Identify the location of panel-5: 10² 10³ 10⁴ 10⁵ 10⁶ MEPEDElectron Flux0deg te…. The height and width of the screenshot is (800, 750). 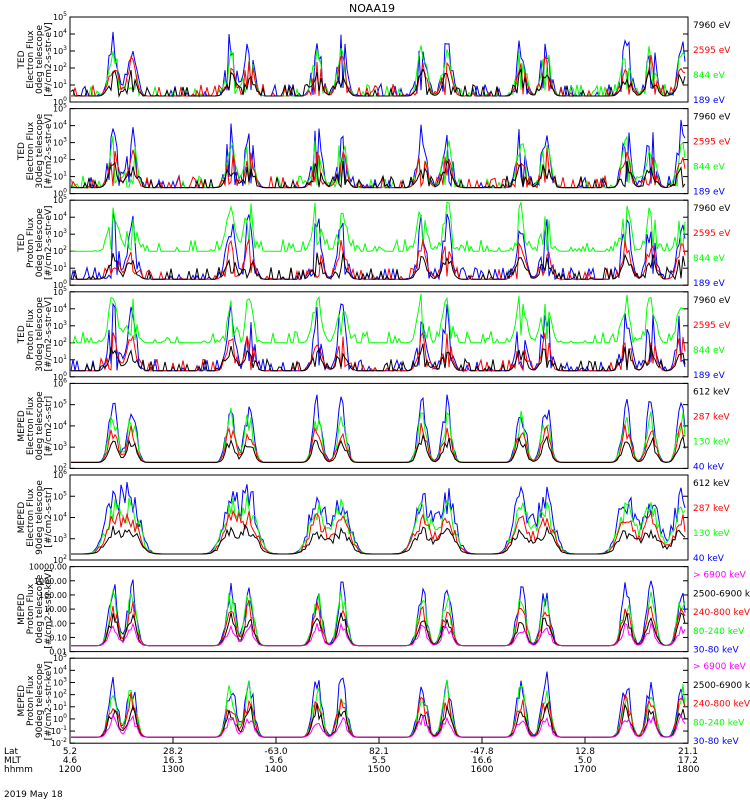
(373, 425).